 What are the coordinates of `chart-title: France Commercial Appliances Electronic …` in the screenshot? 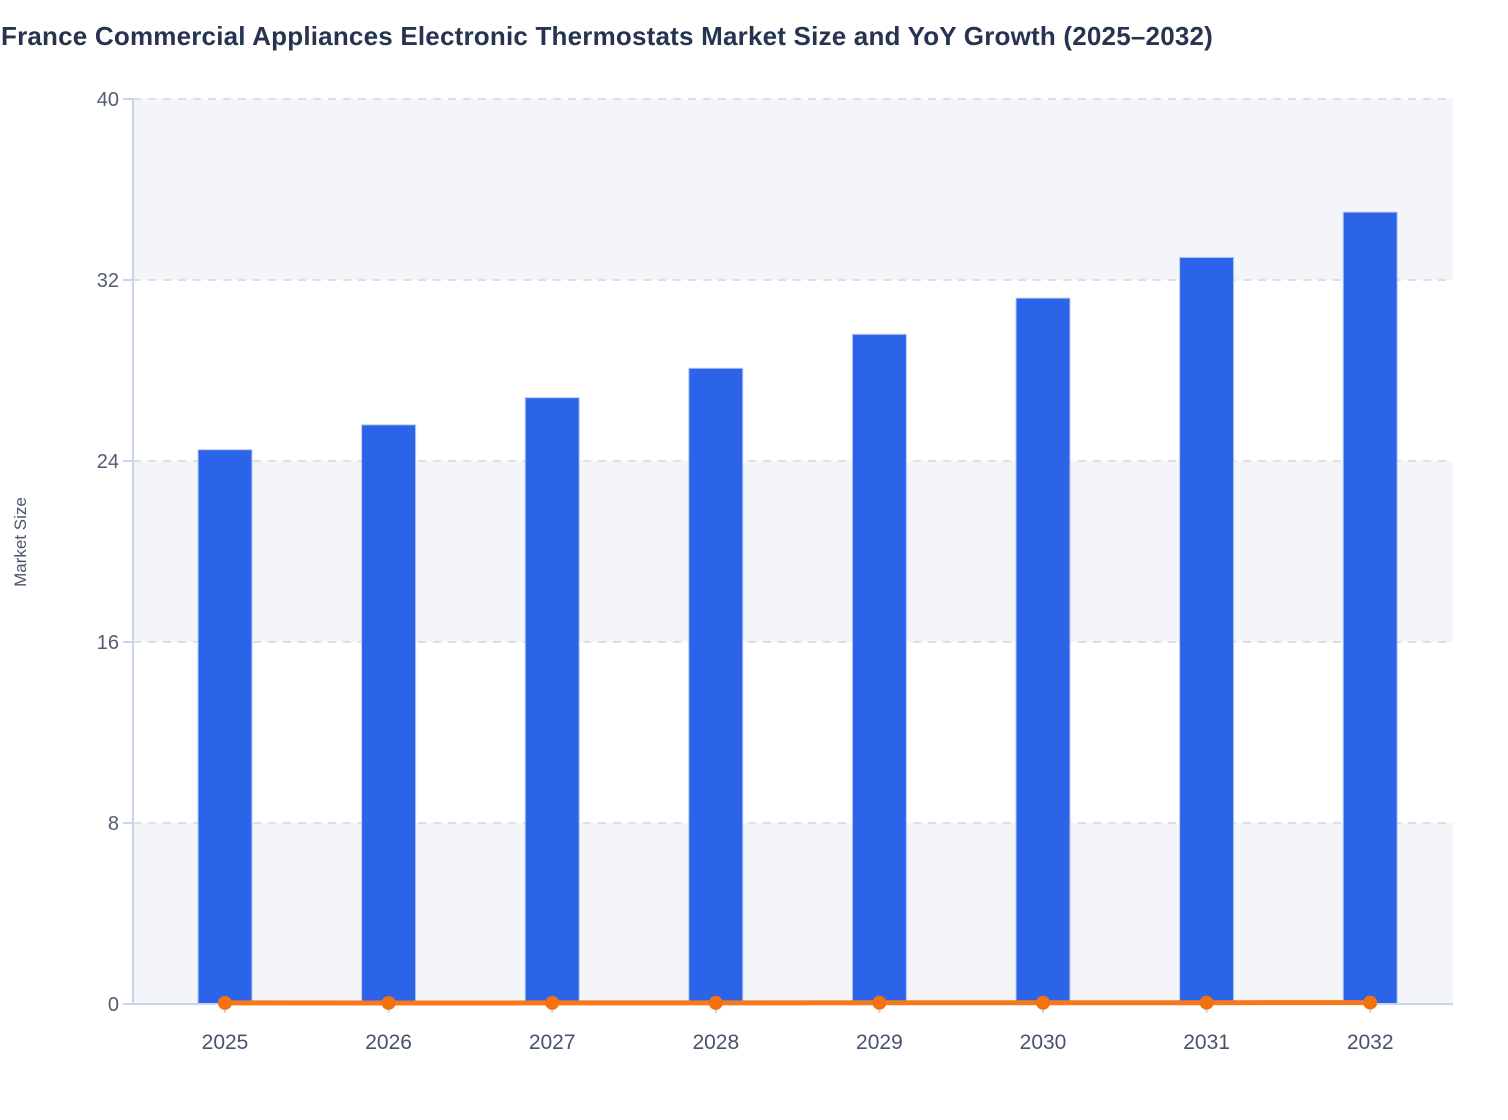 It's located at (607, 36).